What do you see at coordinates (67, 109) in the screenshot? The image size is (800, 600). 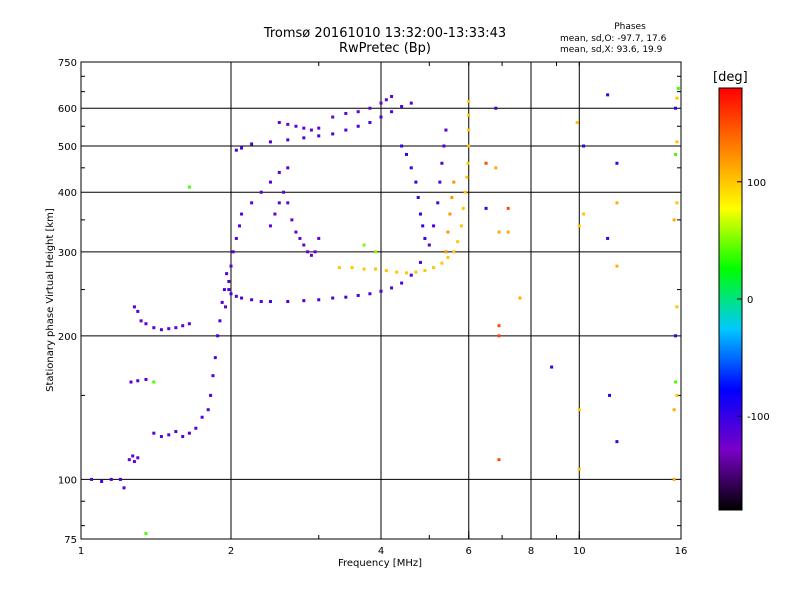 I see `y-tick-label: 600` at bounding box center [67, 109].